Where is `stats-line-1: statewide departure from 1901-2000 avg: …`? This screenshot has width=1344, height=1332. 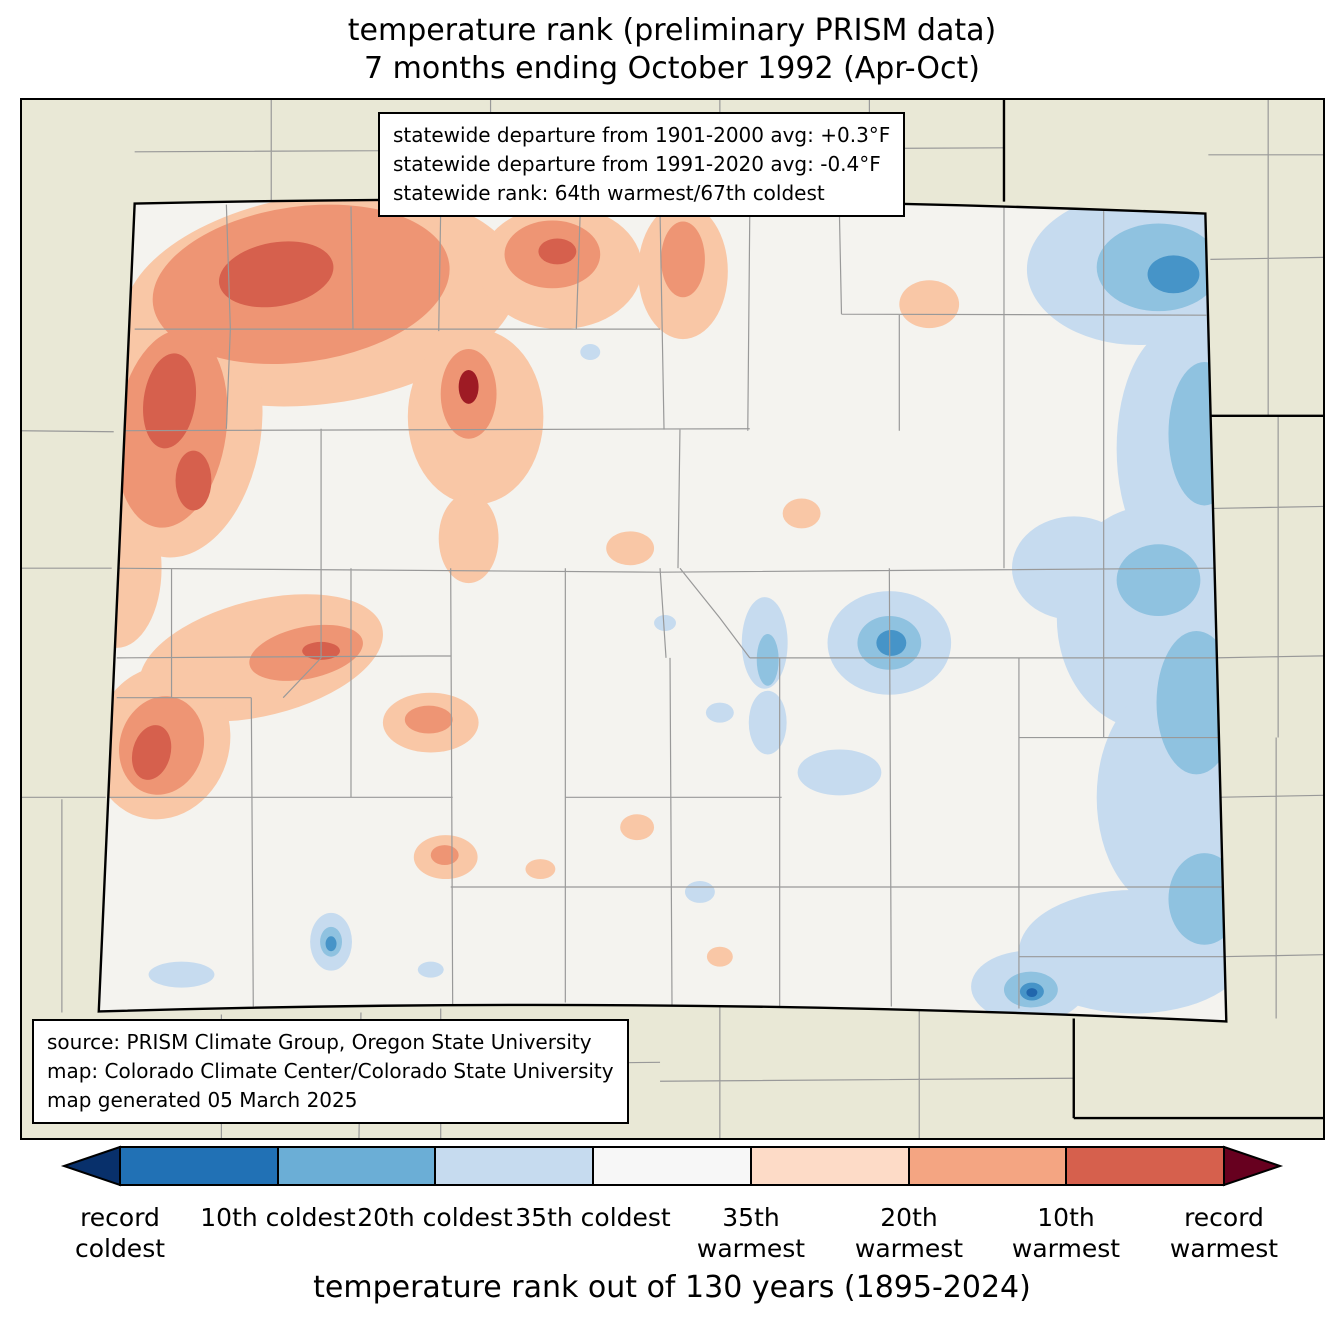 stats-line-1: statewide departure from 1901-2000 avg: … is located at coordinates (642, 135).